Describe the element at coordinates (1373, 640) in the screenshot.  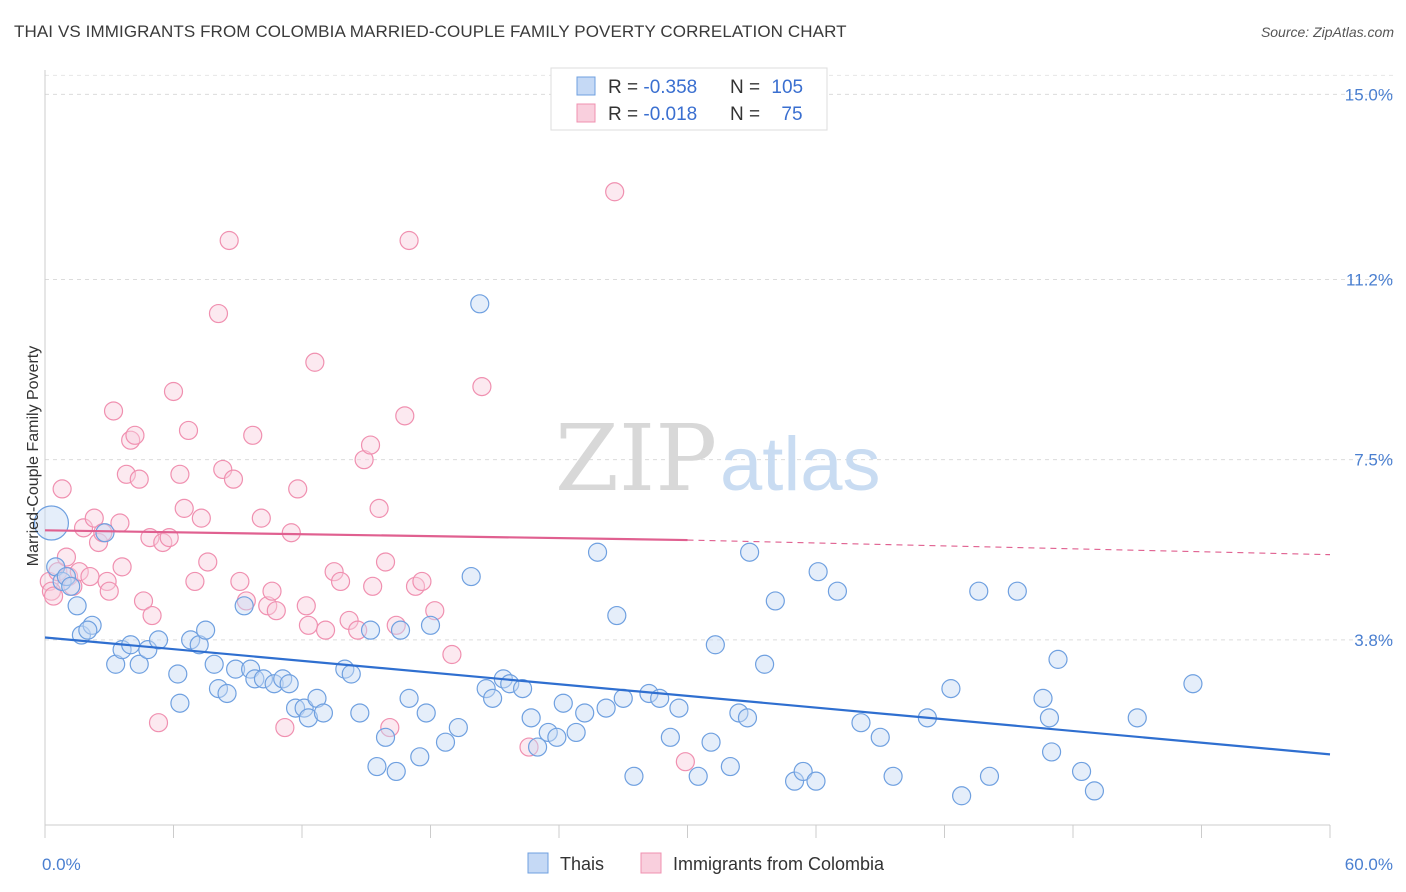
I see `y-tick-label: 3.8%` at that location.